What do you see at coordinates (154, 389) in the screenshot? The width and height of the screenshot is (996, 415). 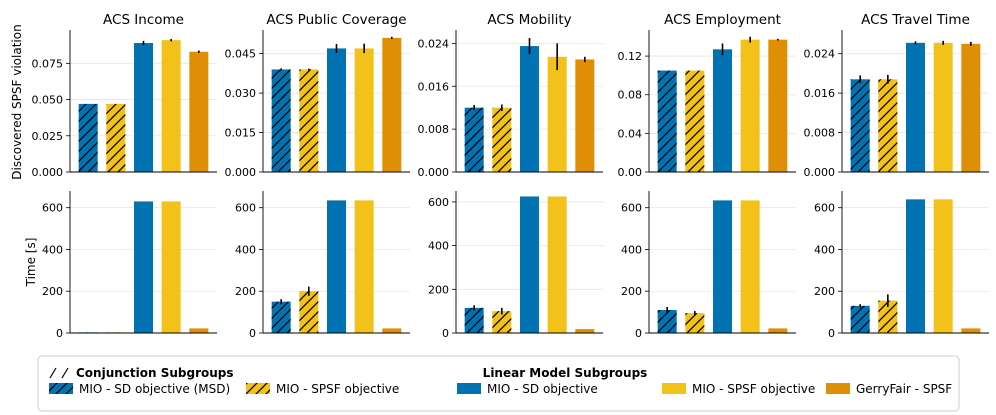 I see `legend-label-0: MIO - SD objective (MSD)` at bounding box center [154, 389].